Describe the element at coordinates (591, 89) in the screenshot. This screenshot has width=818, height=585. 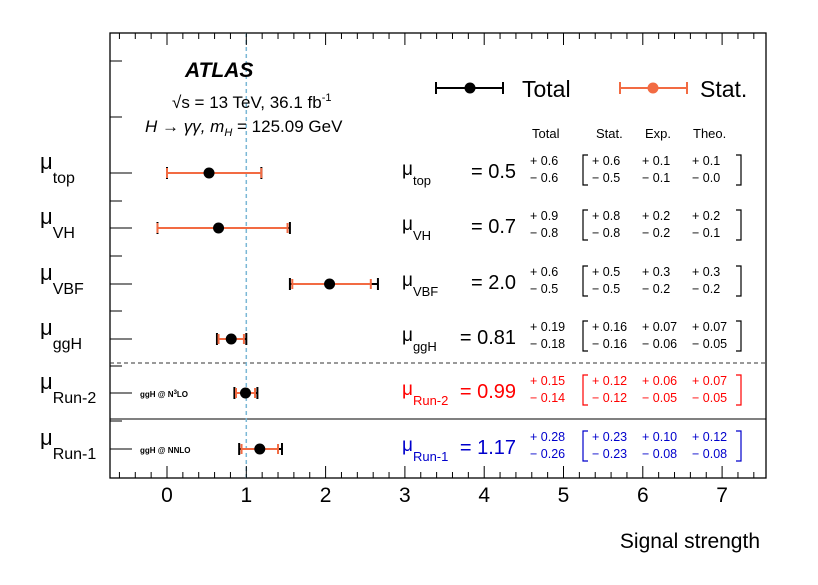
I see `legend: Total Stat.` at that location.